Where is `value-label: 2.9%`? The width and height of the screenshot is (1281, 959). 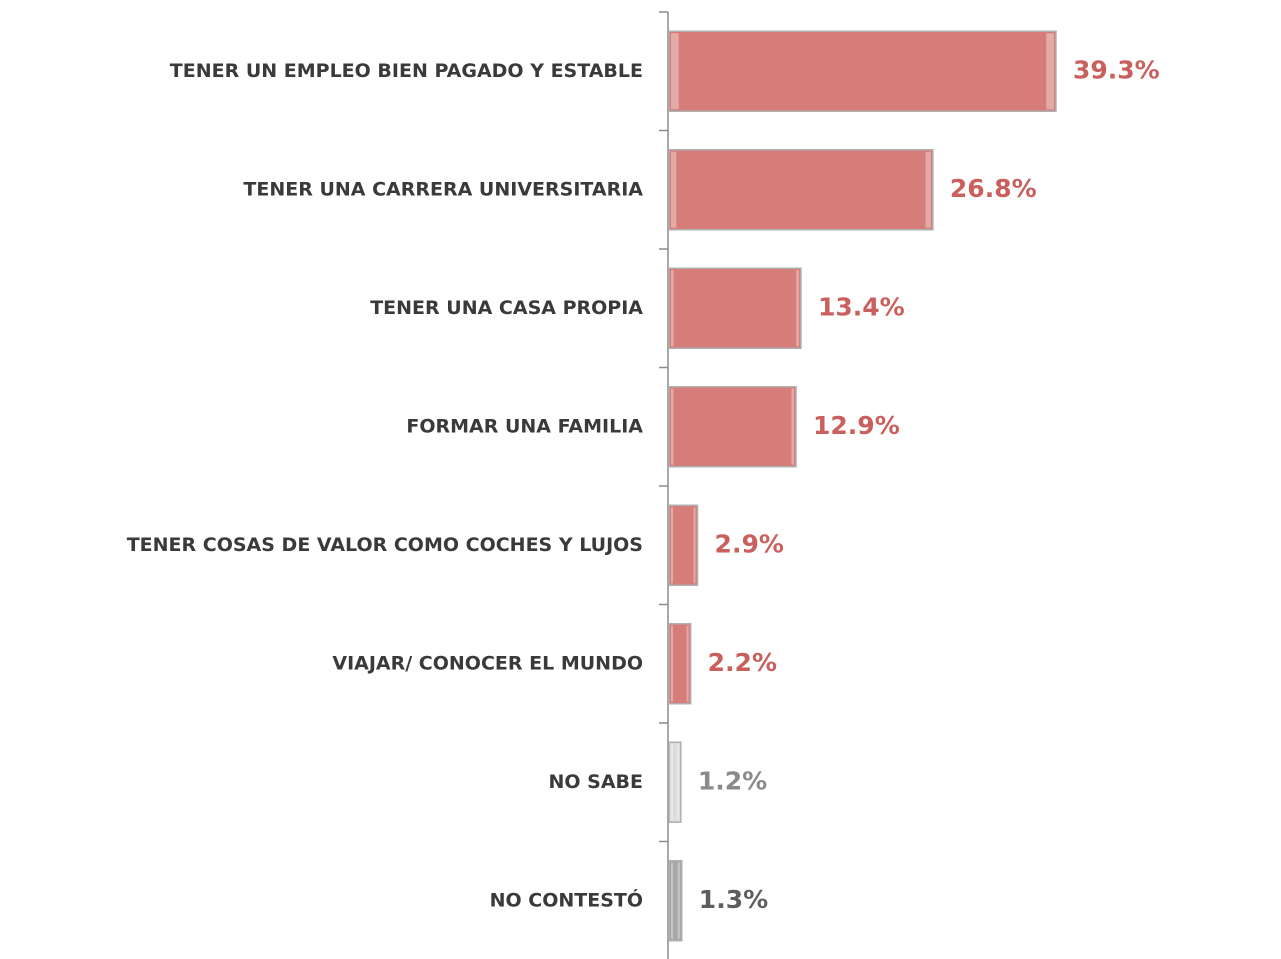 value-label: 2.9% is located at coordinates (749, 543).